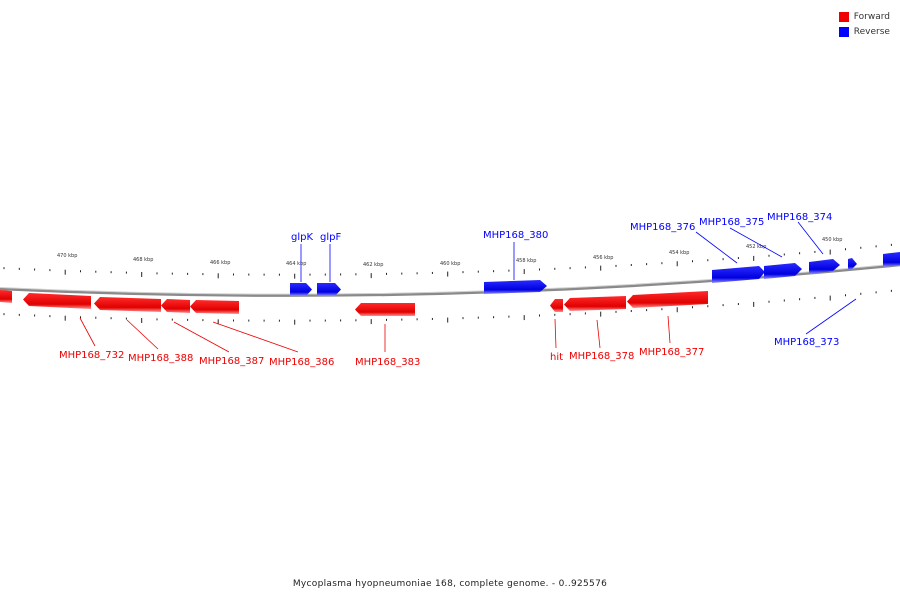 This screenshot has height=600, width=900. I want to click on red-square-icon, so click(843, 16).